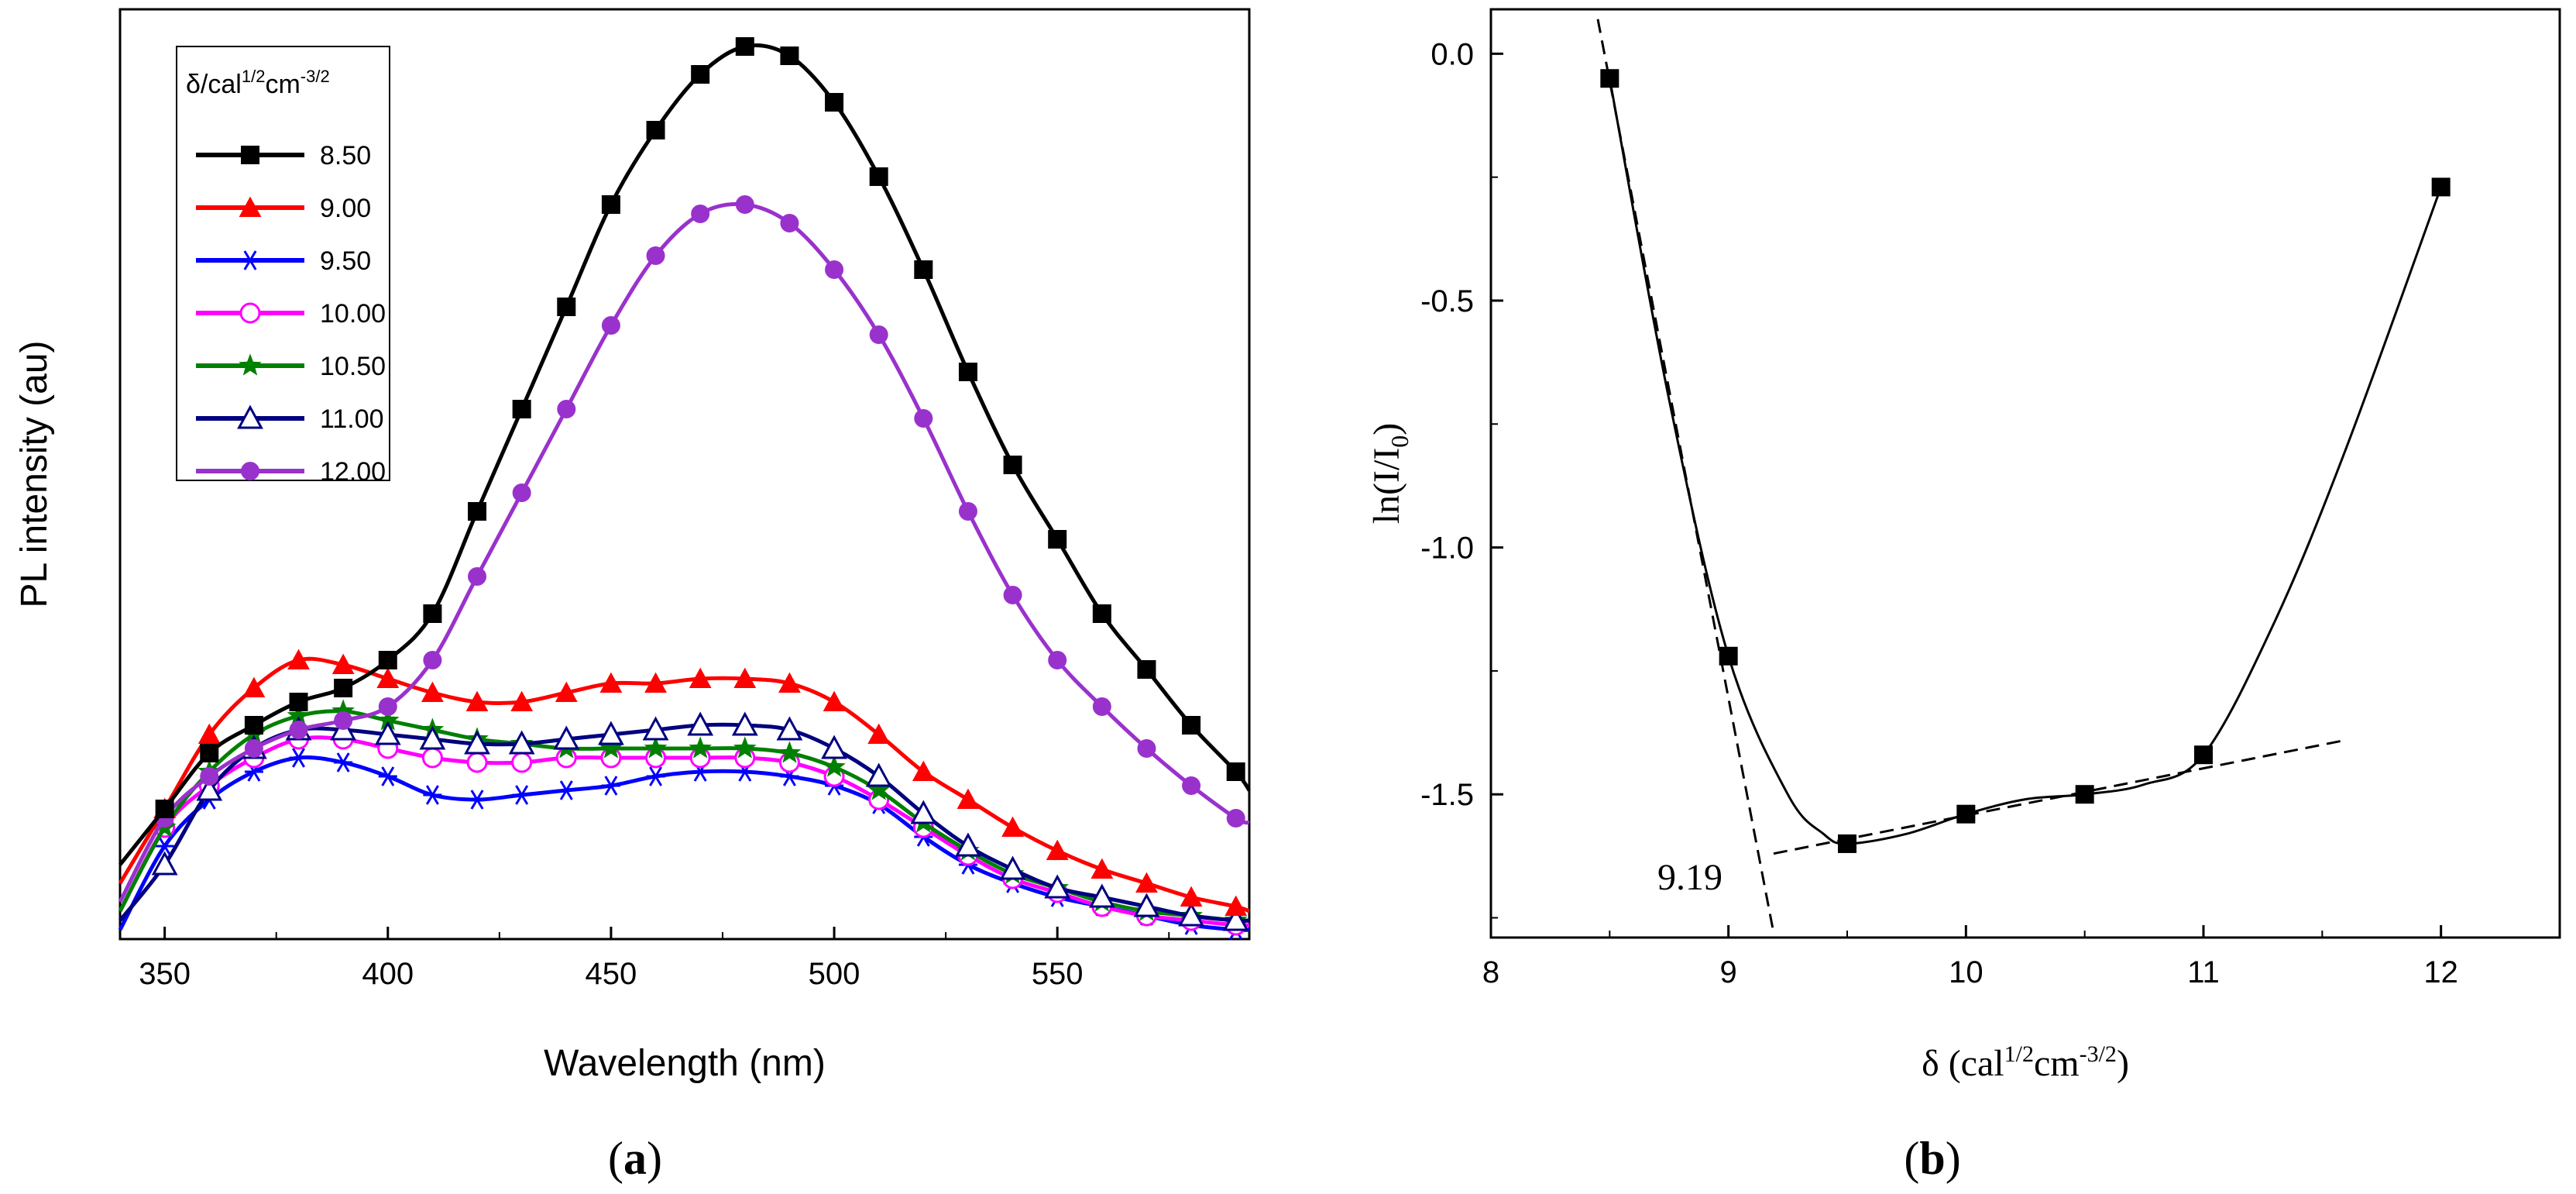  What do you see at coordinates (283, 155) in the screenshot?
I see `legend-item-8.50: 8.50` at bounding box center [283, 155].